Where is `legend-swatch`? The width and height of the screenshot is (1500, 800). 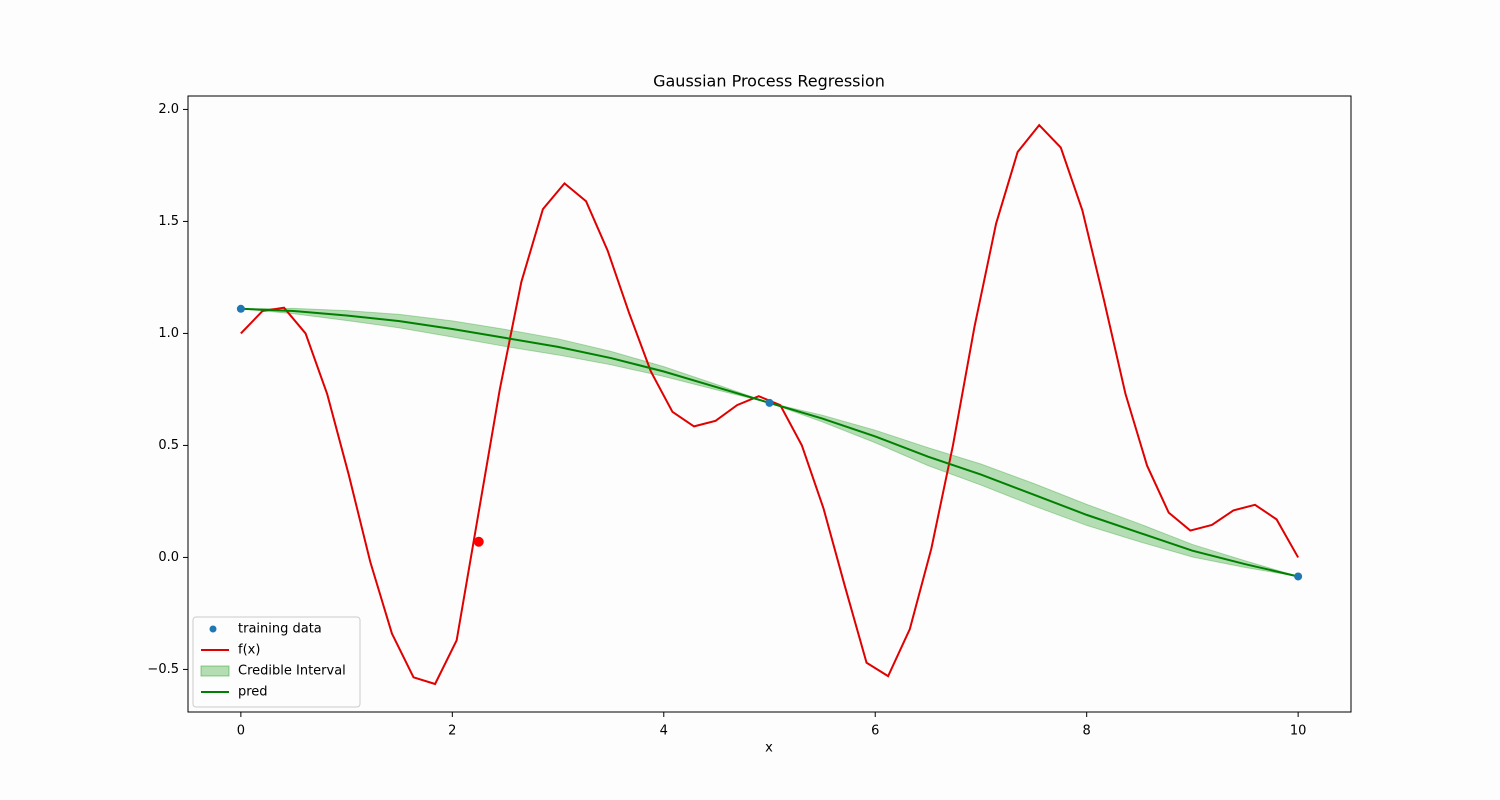 legend-swatch is located at coordinates (215, 671).